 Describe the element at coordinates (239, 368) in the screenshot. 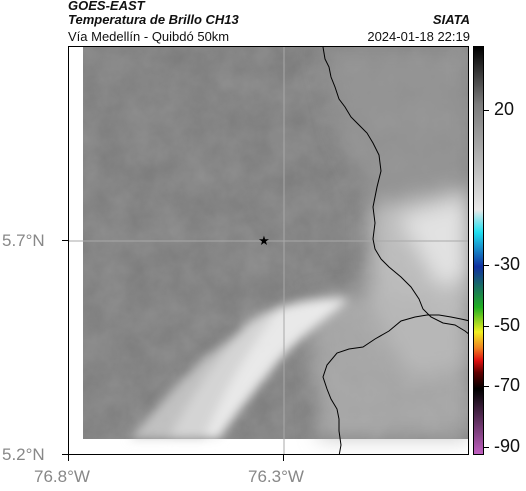

I see `warm-band` at that location.